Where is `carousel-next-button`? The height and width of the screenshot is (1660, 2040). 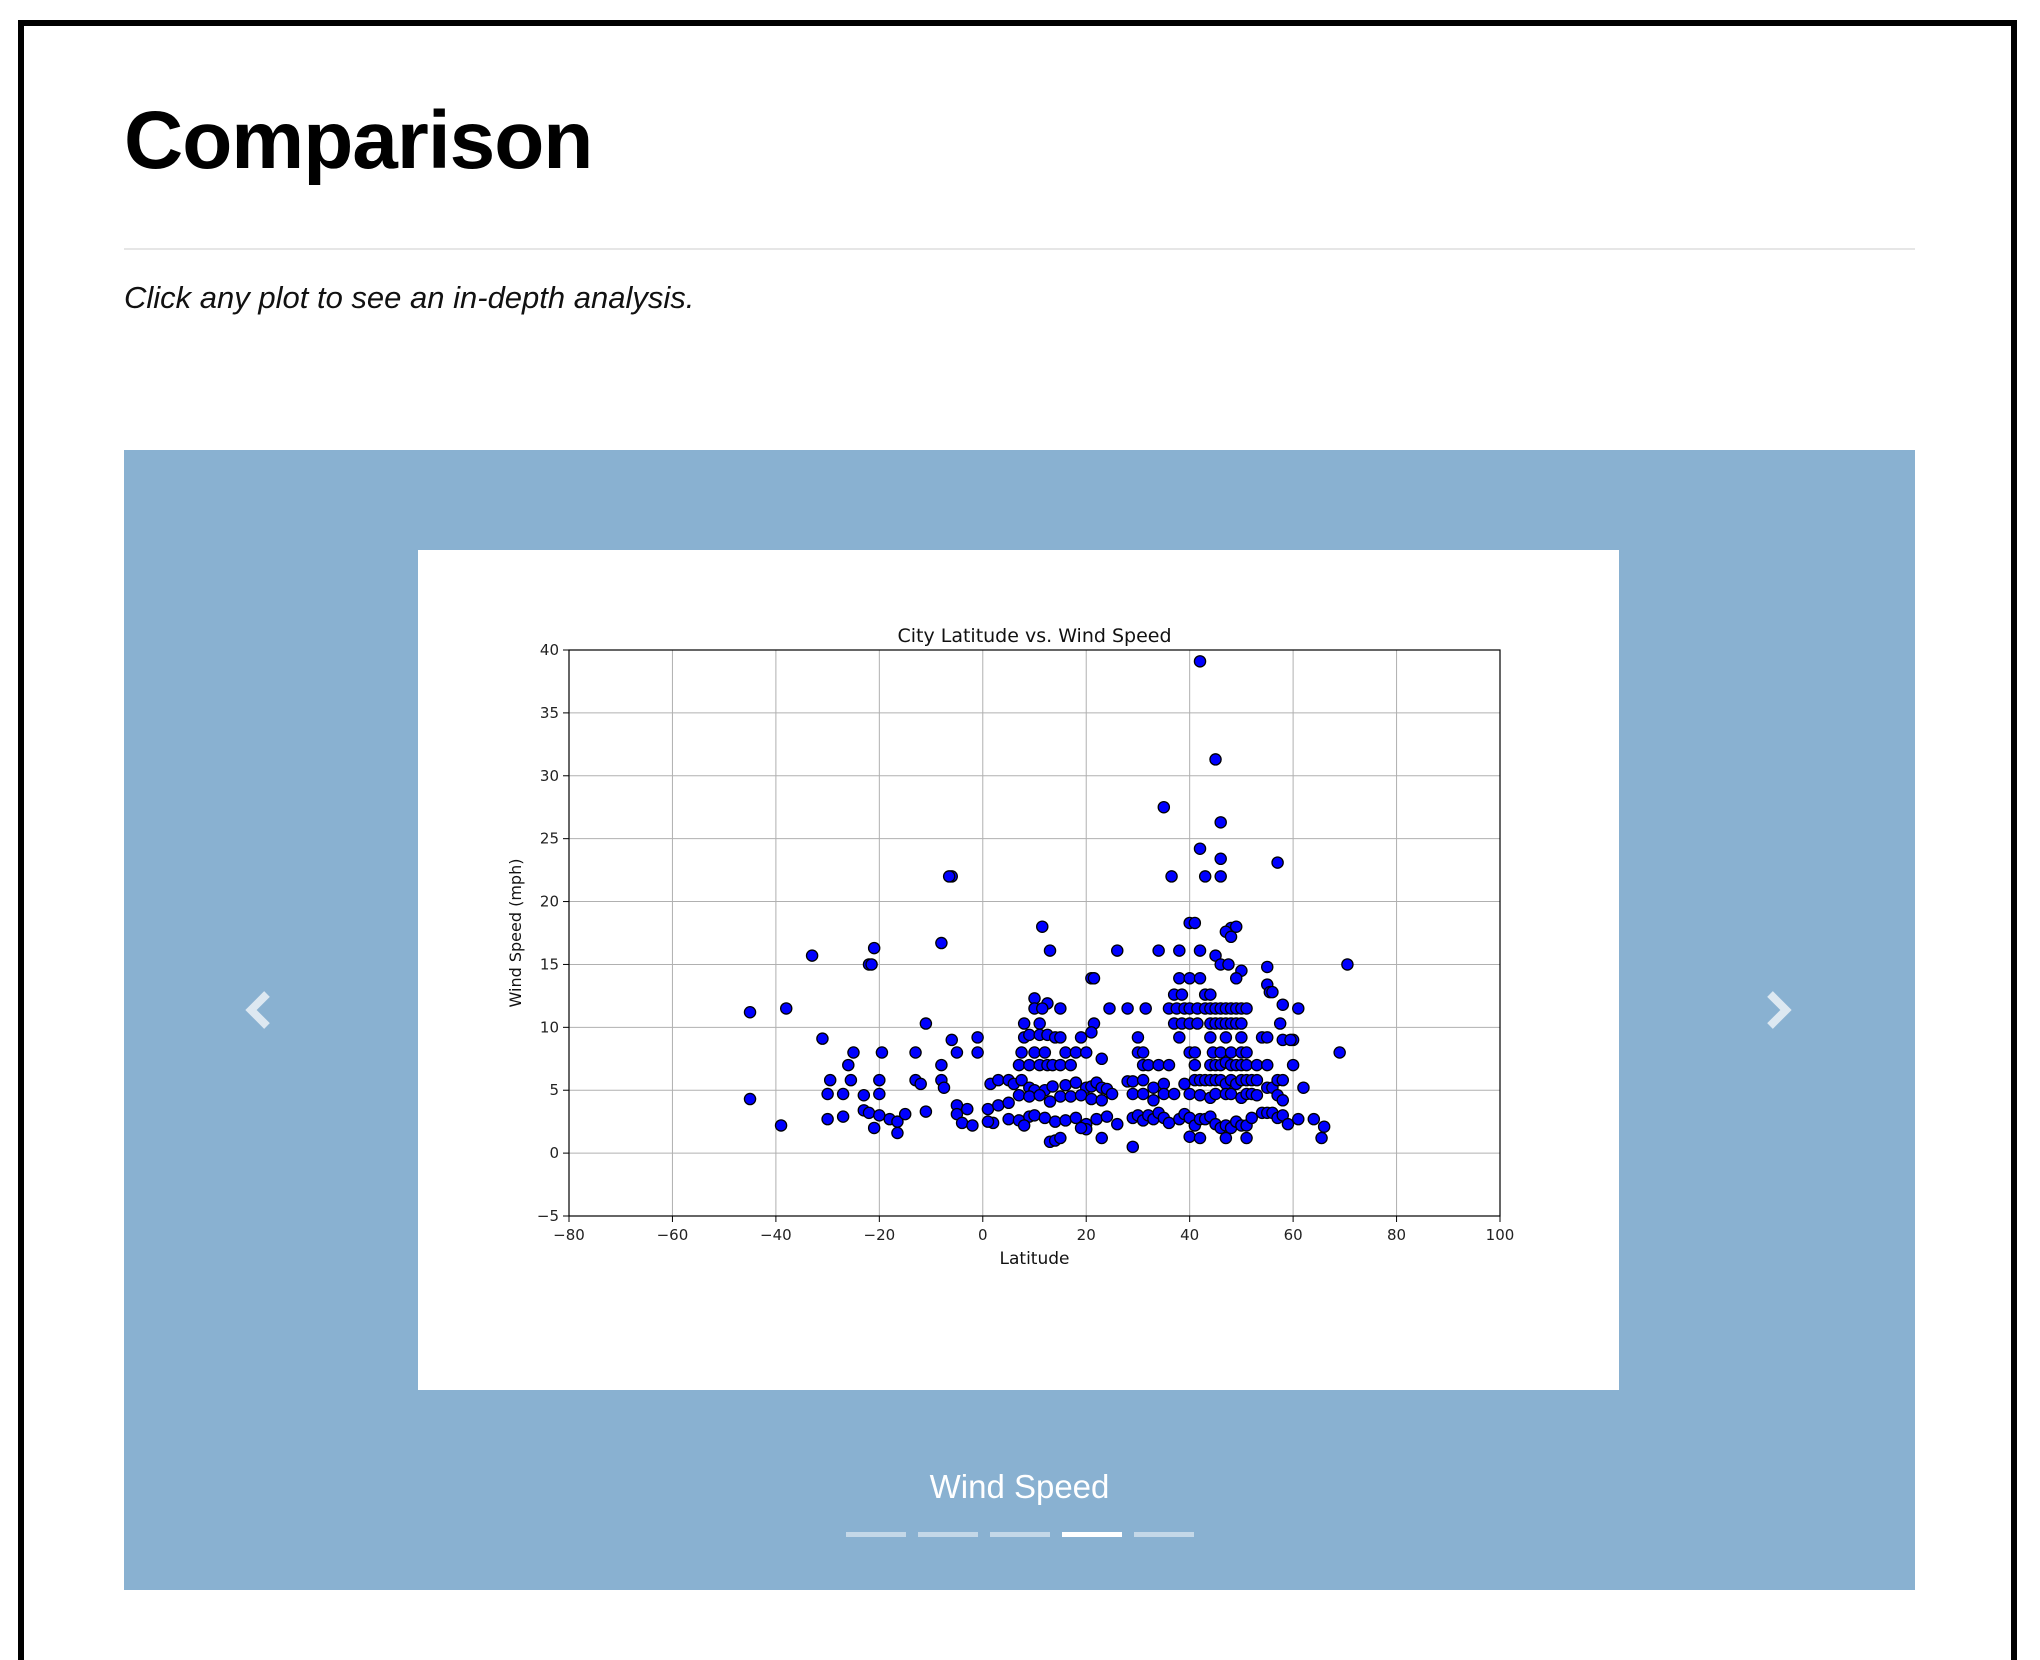
carousel-next-button is located at coordinates (1778, 1010).